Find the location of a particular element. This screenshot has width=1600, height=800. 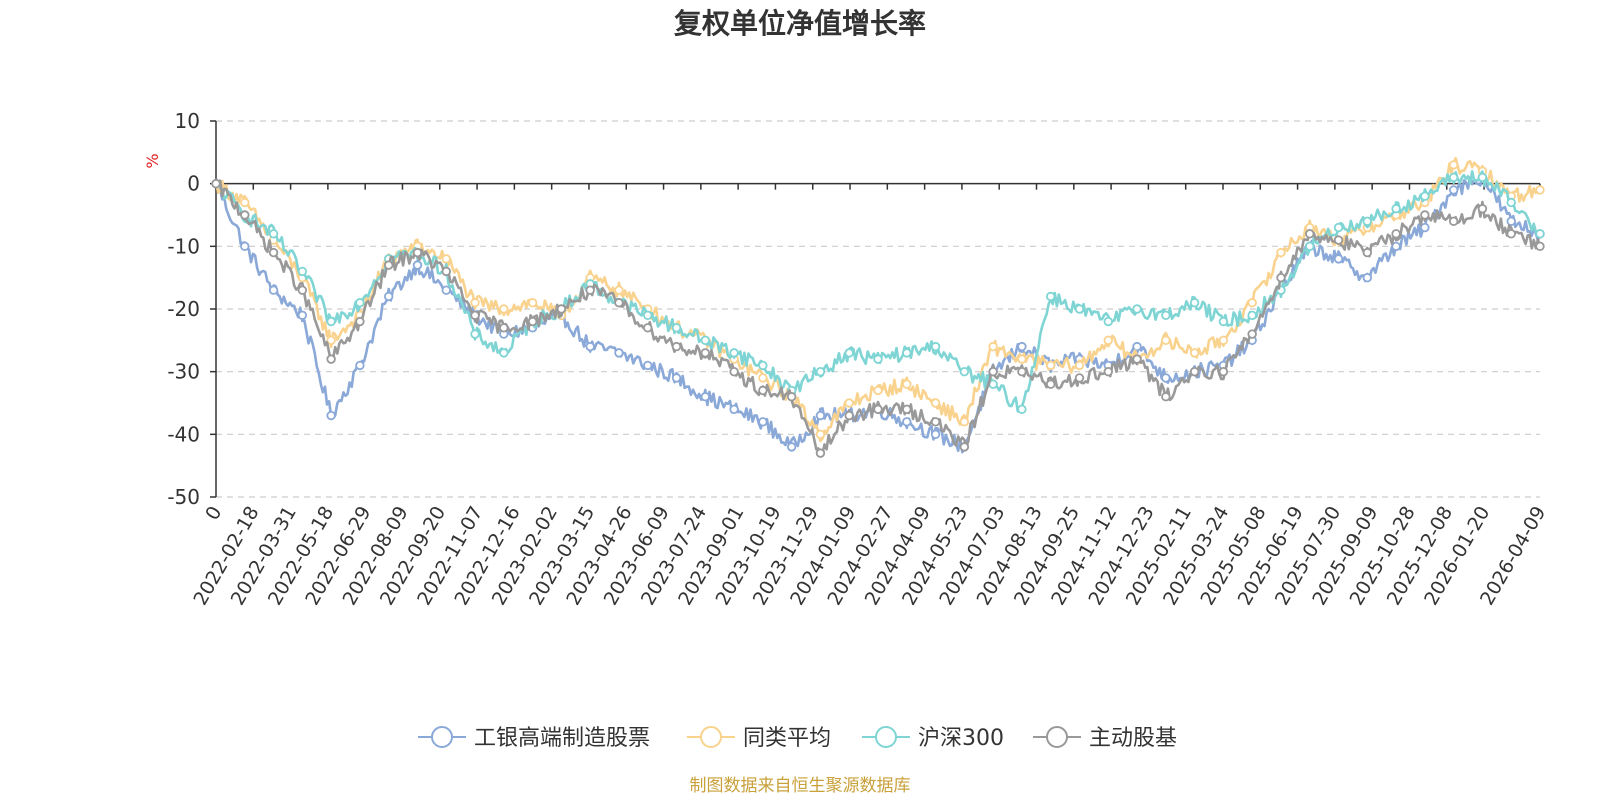

legend: 工银高端制造股票 同类平均 沪深300 主动股基 is located at coordinates (797, 738).